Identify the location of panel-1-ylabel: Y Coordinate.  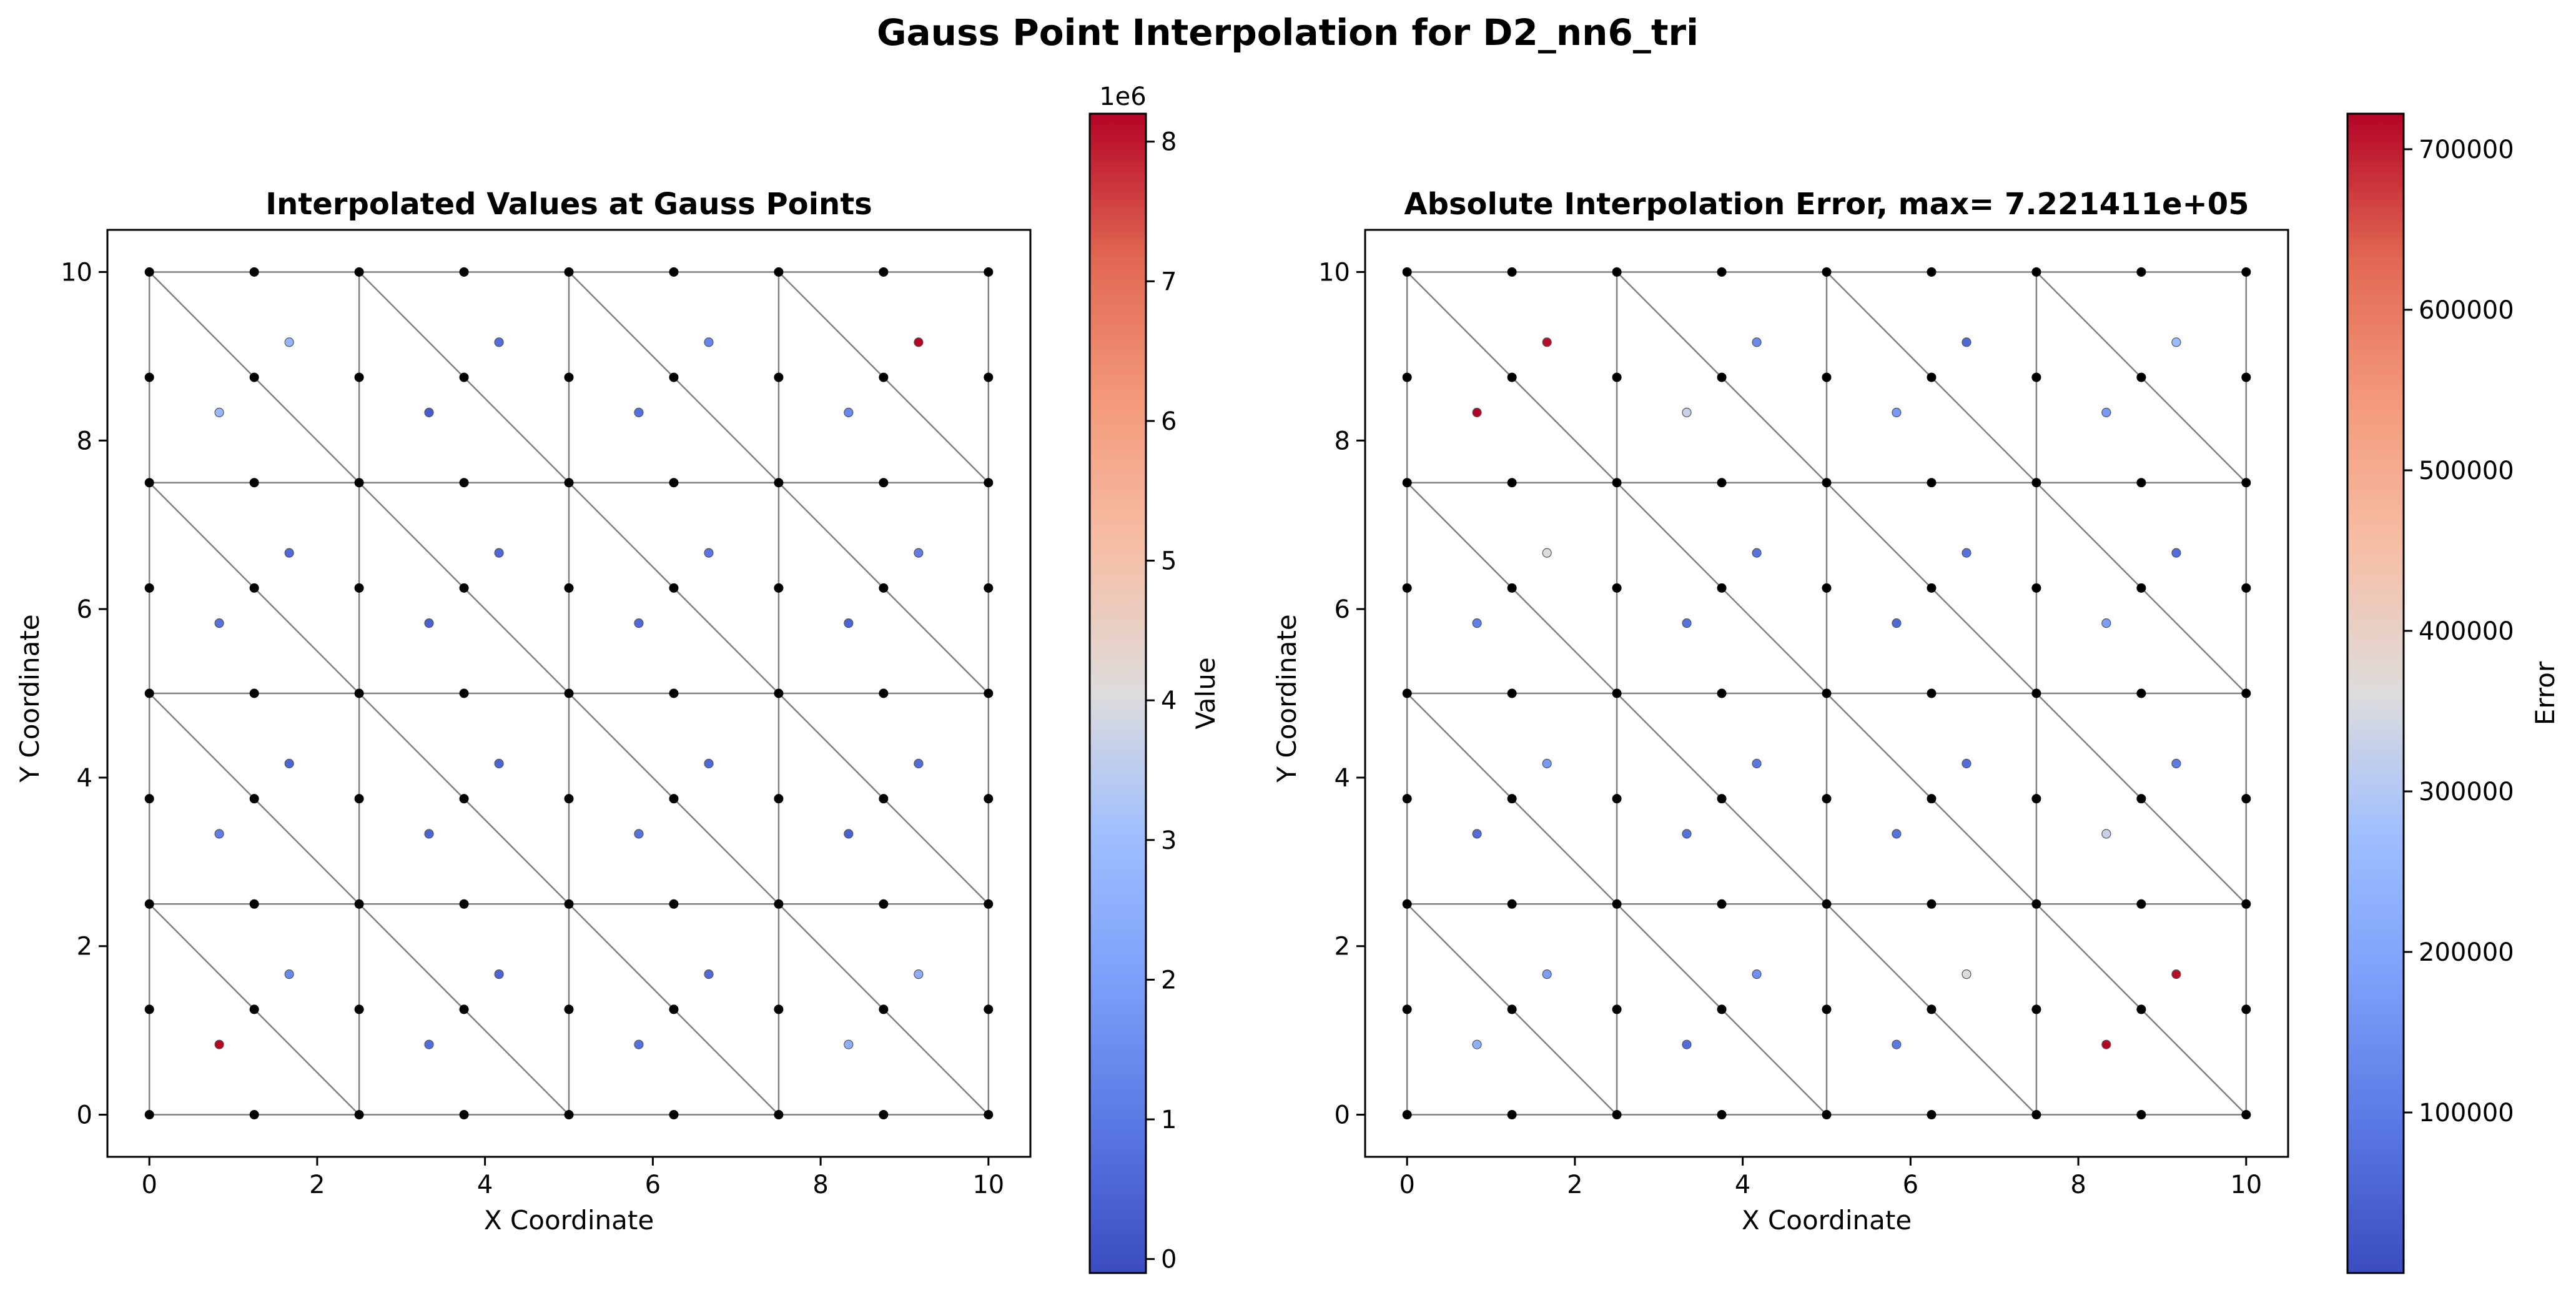
(30, 699).